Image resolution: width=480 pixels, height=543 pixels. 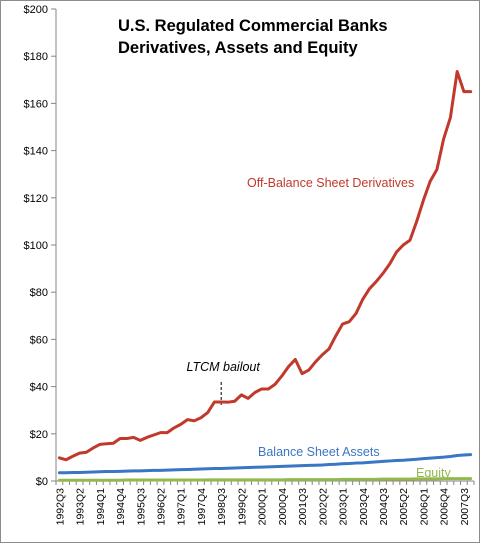 What do you see at coordinates (36, 10) in the screenshot?
I see `y-tick-label: $200` at bounding box center [36, 10].